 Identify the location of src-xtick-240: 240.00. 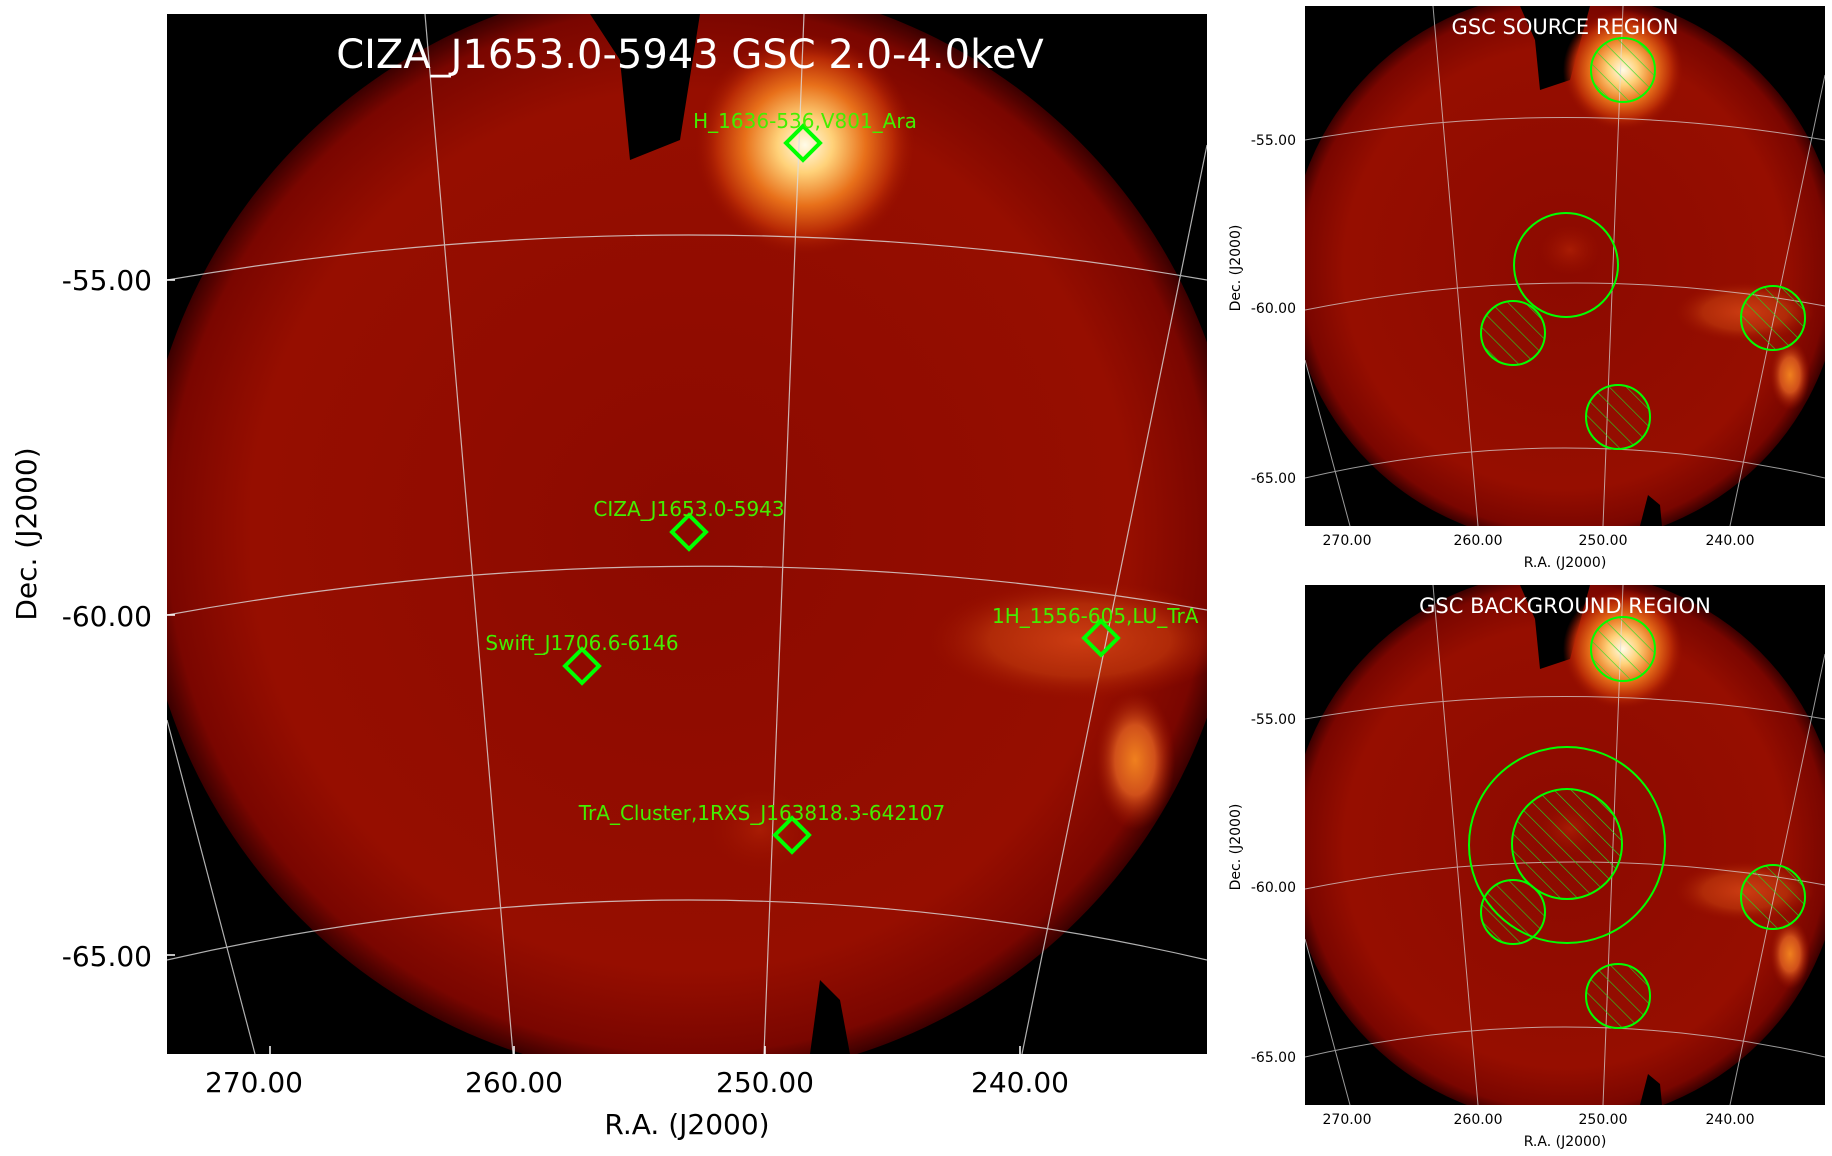
(1730, 541).